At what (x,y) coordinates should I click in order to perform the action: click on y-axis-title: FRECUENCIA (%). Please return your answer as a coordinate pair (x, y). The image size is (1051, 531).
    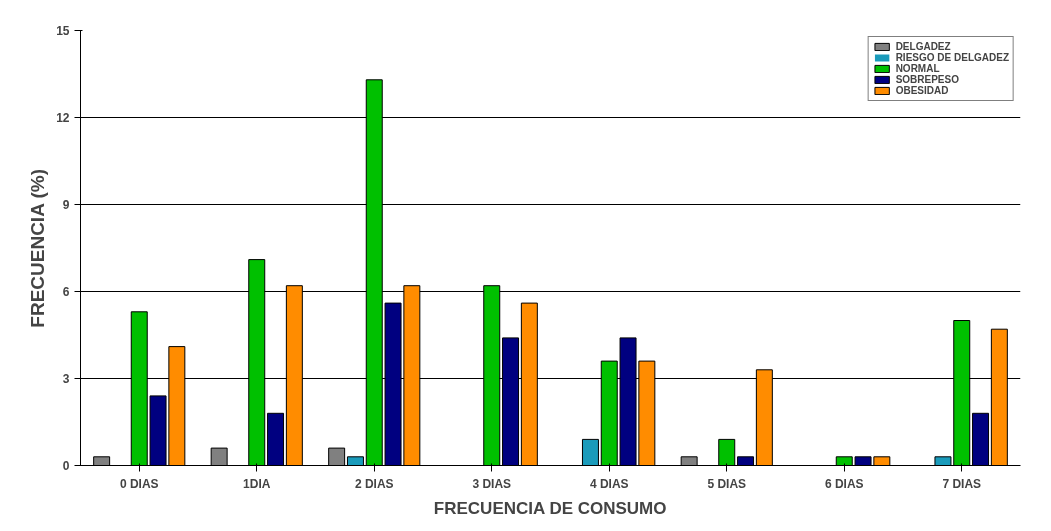
    Looking at the image, I should click on (38, 248).